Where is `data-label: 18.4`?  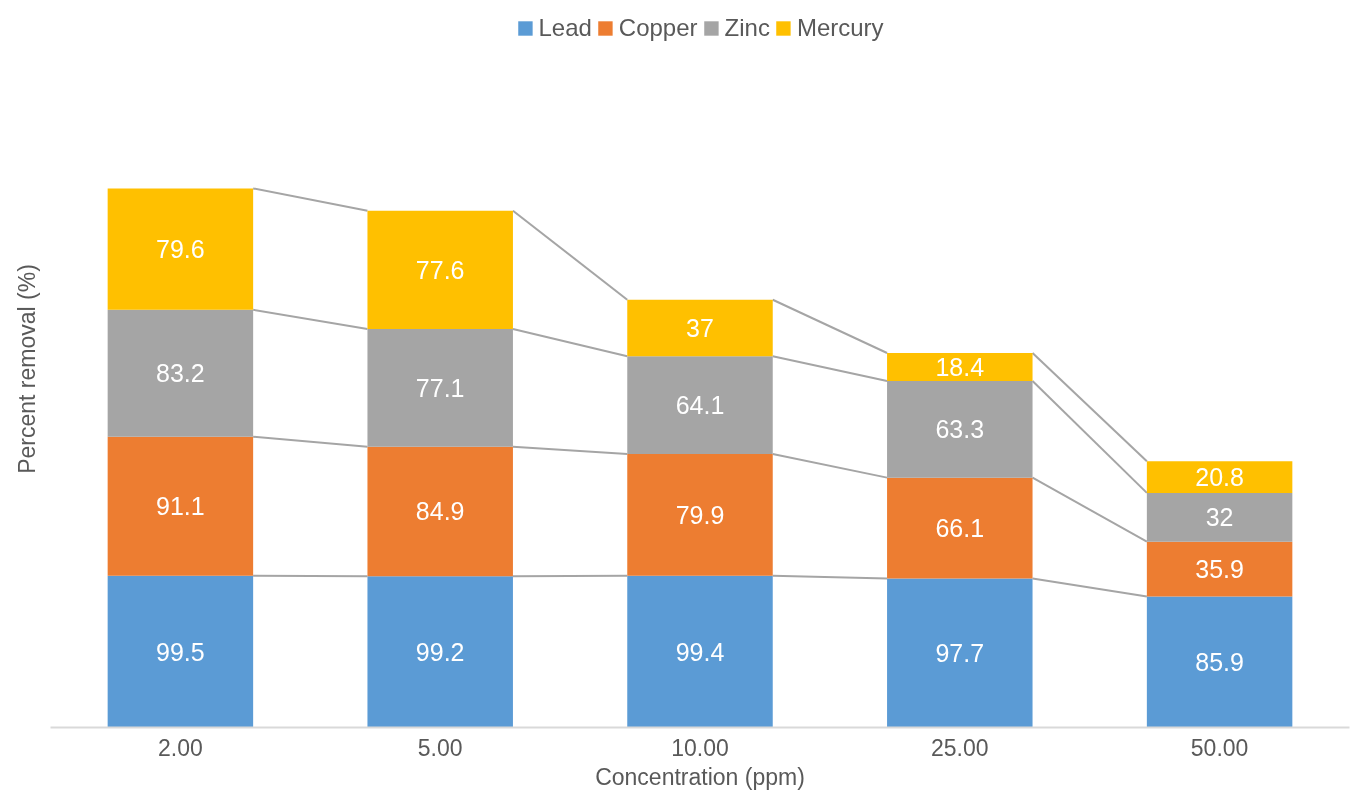
data-label: 18.4 is located at coordinates (960, 367).